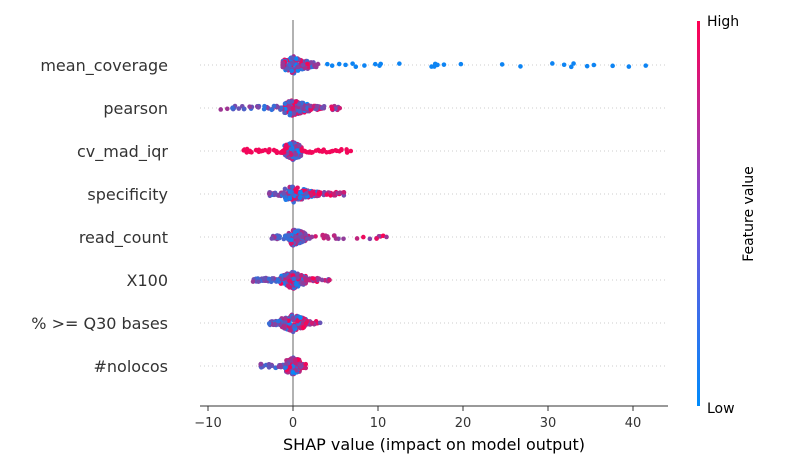 This screenshot has width=800, height=470. I want to click on x-tick-label: 0, so click(293, 423).